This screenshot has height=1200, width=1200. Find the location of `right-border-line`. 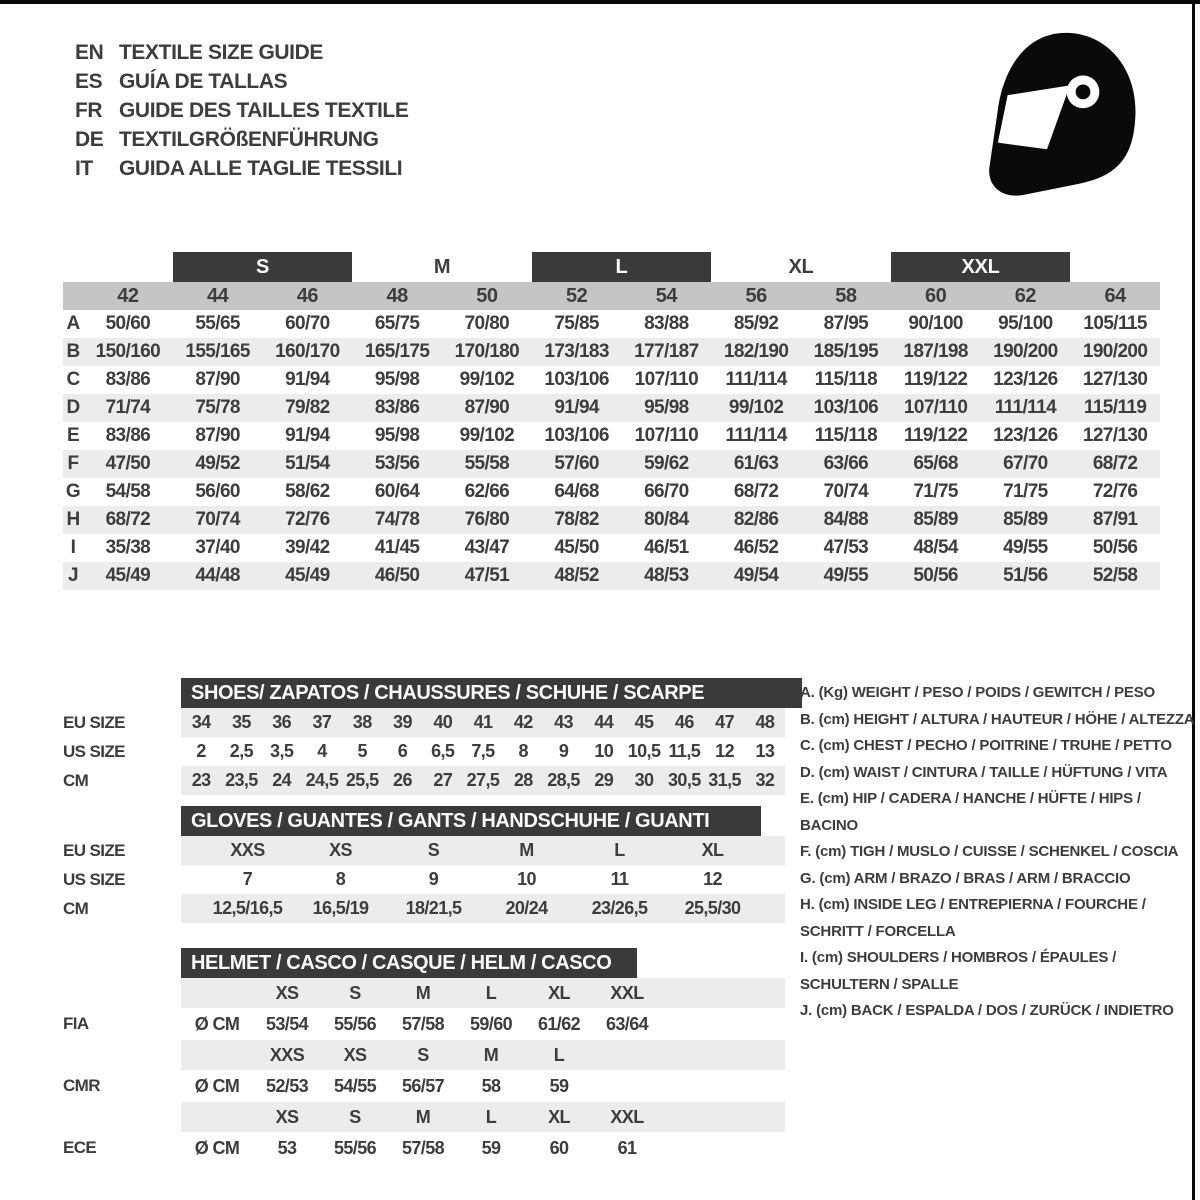

right-border-line is located at coordinates (1193, 600).